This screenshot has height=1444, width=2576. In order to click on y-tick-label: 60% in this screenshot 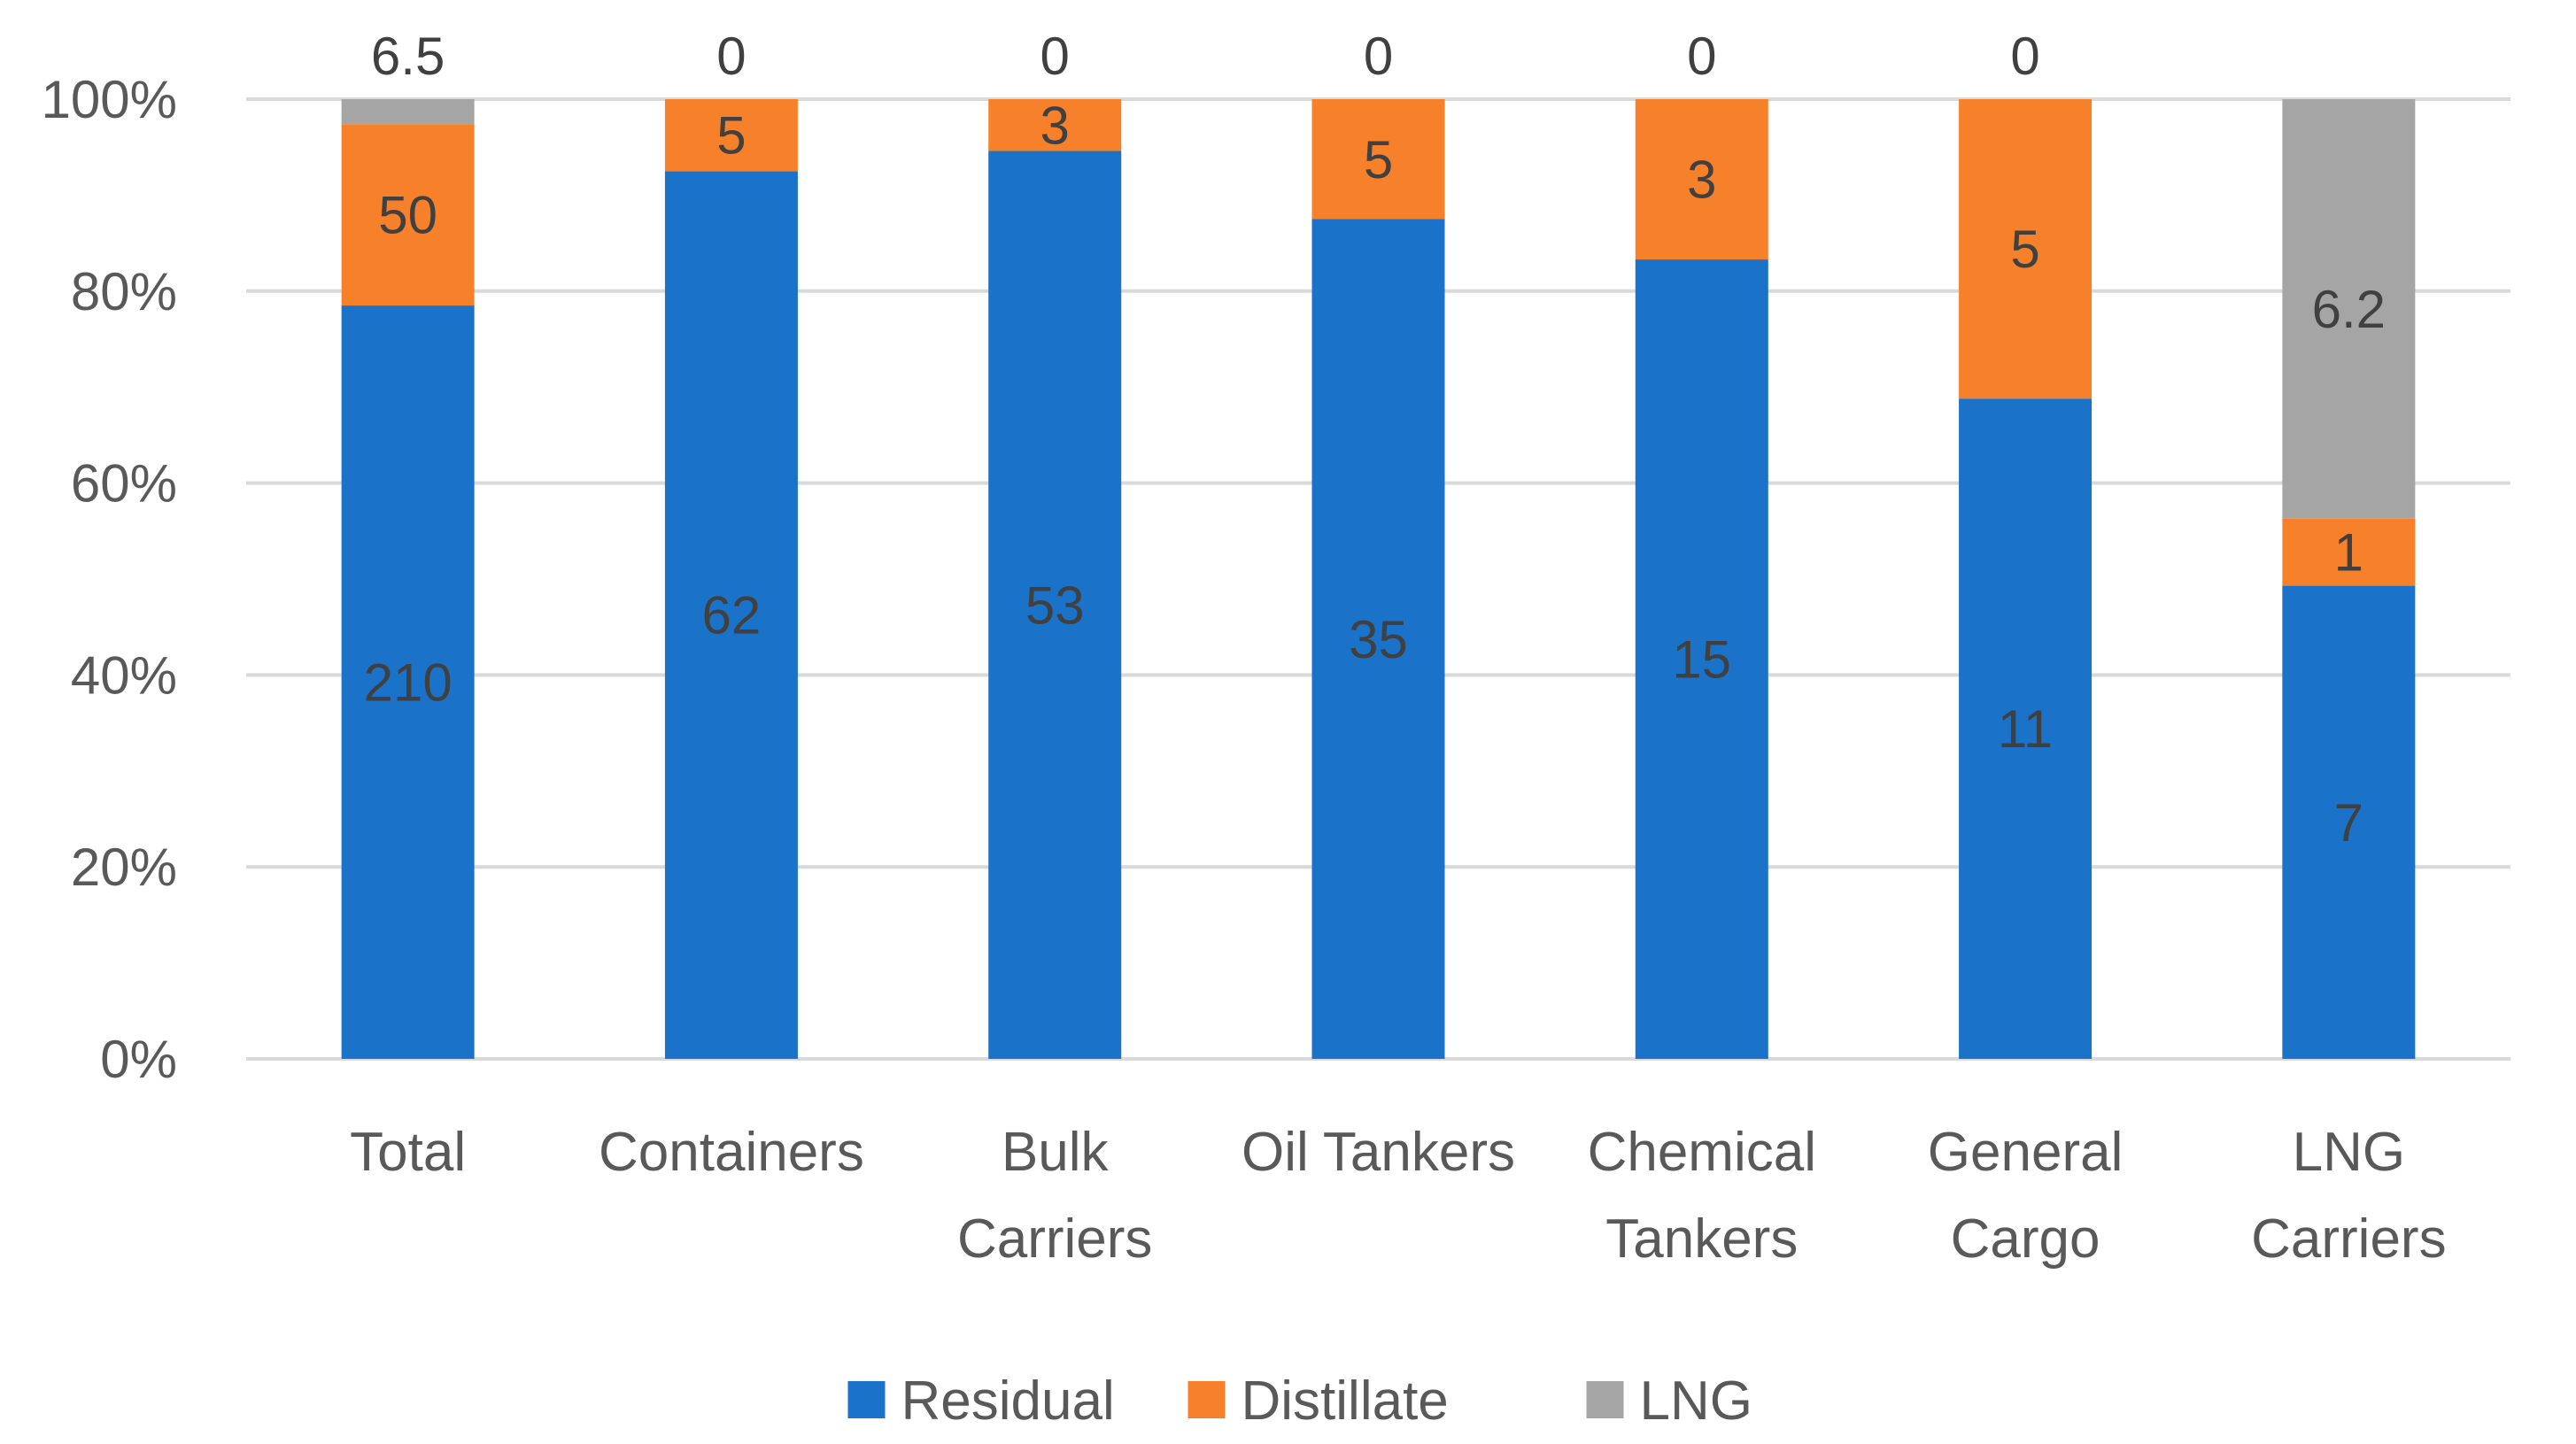, I will do `click(124, 484)`.